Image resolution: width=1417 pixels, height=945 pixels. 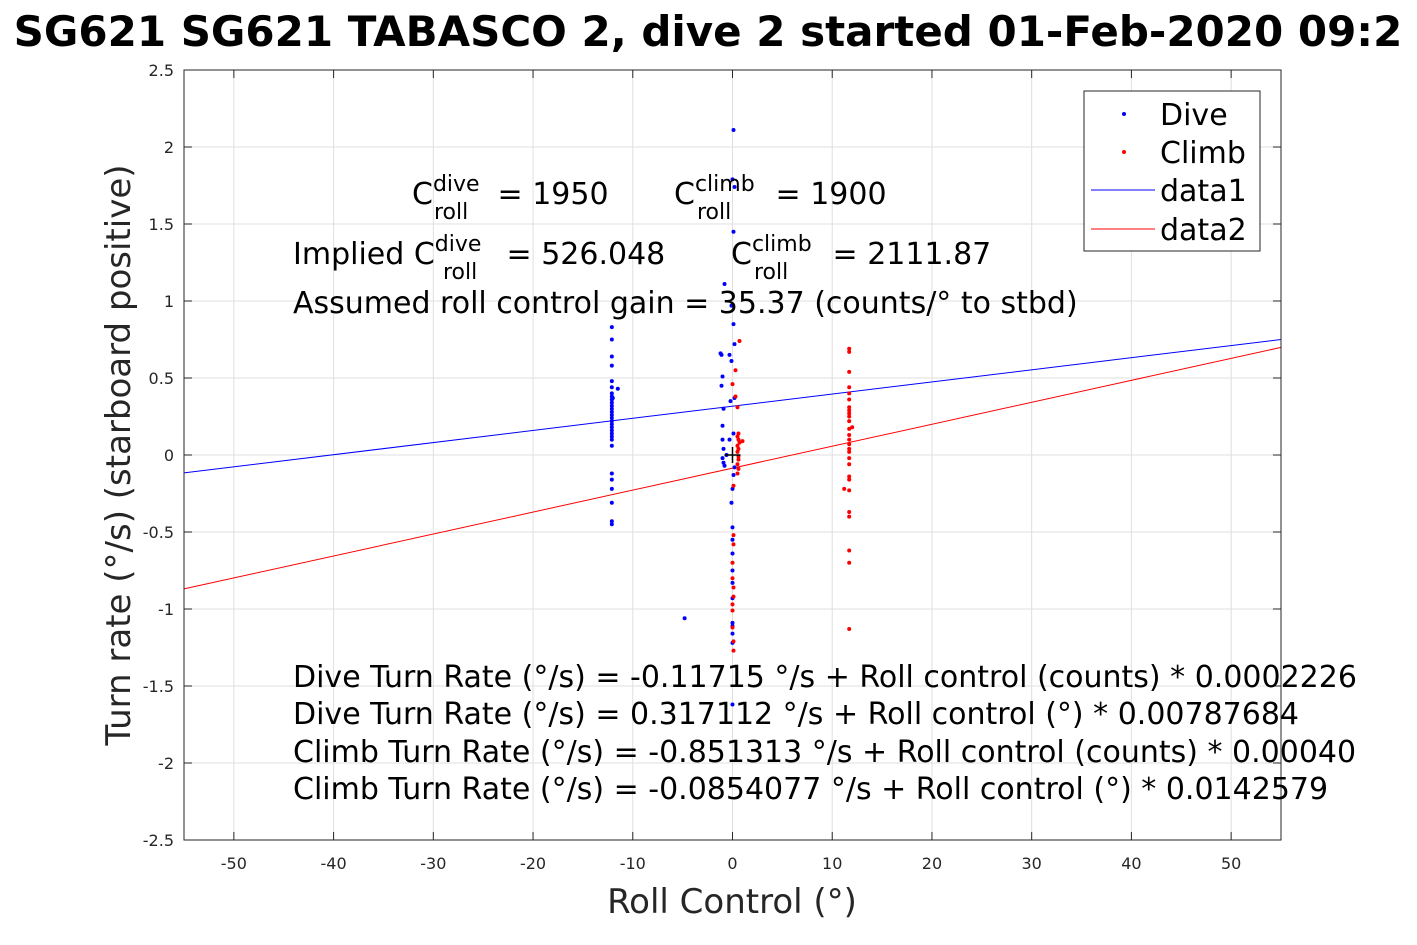 I want to click on c-dive-sub: roll, so click(x=451, y=212).